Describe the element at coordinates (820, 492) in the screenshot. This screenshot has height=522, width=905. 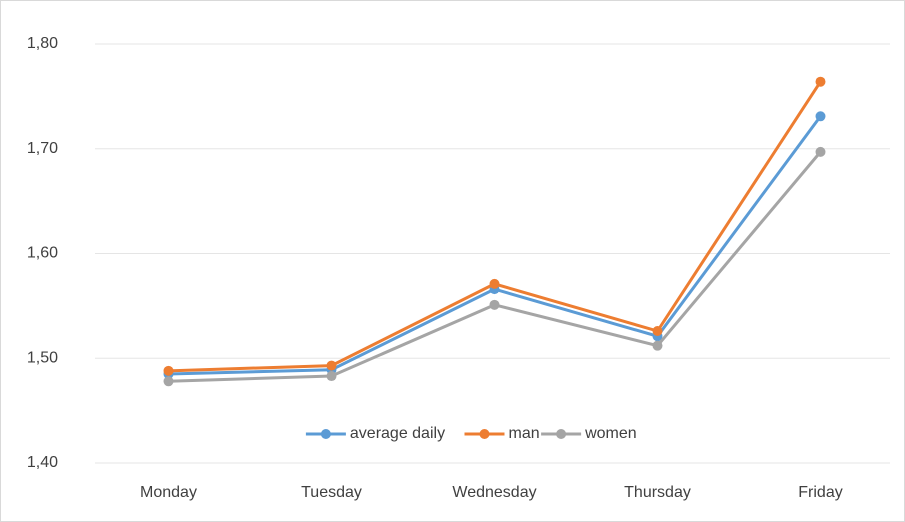
I see `x-tick-label: Friday` at that location.